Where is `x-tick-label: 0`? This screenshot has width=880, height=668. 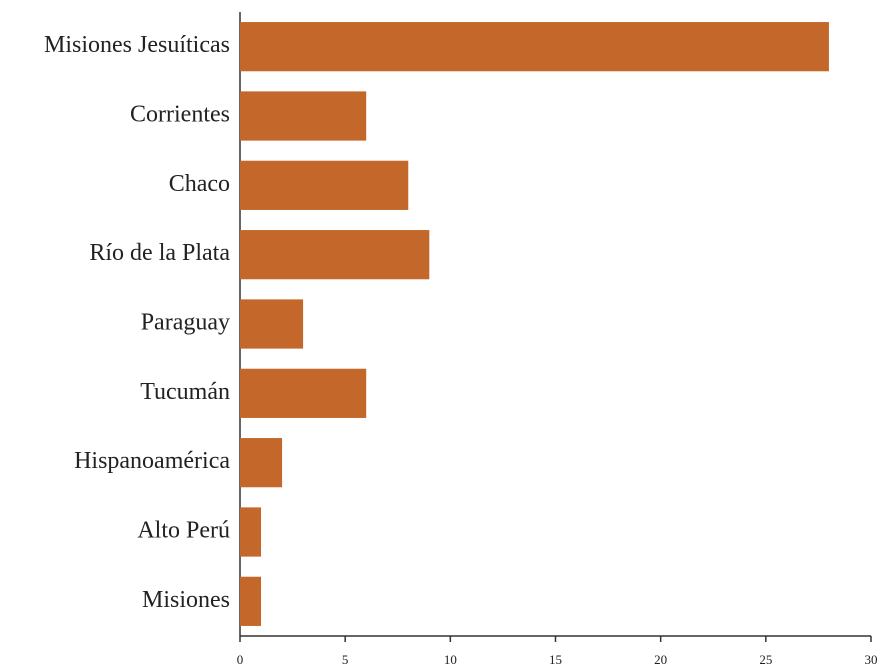 x-tick-label: 0 is located at coordinates (240, 659).